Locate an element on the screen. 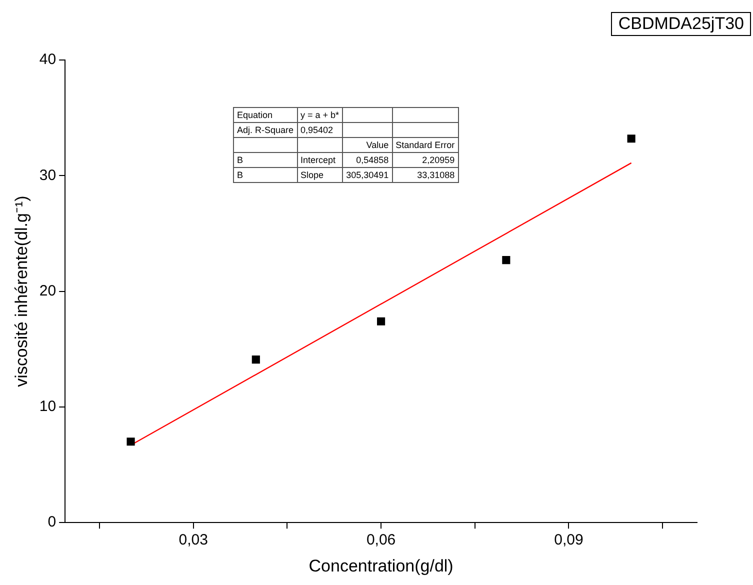 The height and width of the screenshot is (585, 753). y-tick-label: 10 is located at coordinates (47, 407).